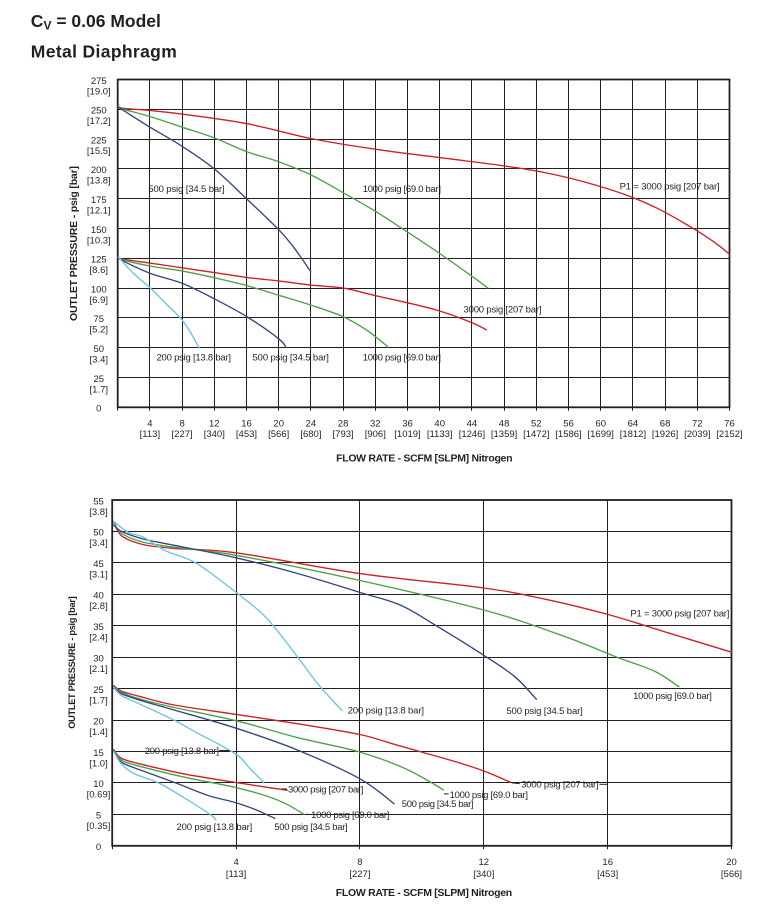  I want to click on svg-text: 75, so click(99, 319).